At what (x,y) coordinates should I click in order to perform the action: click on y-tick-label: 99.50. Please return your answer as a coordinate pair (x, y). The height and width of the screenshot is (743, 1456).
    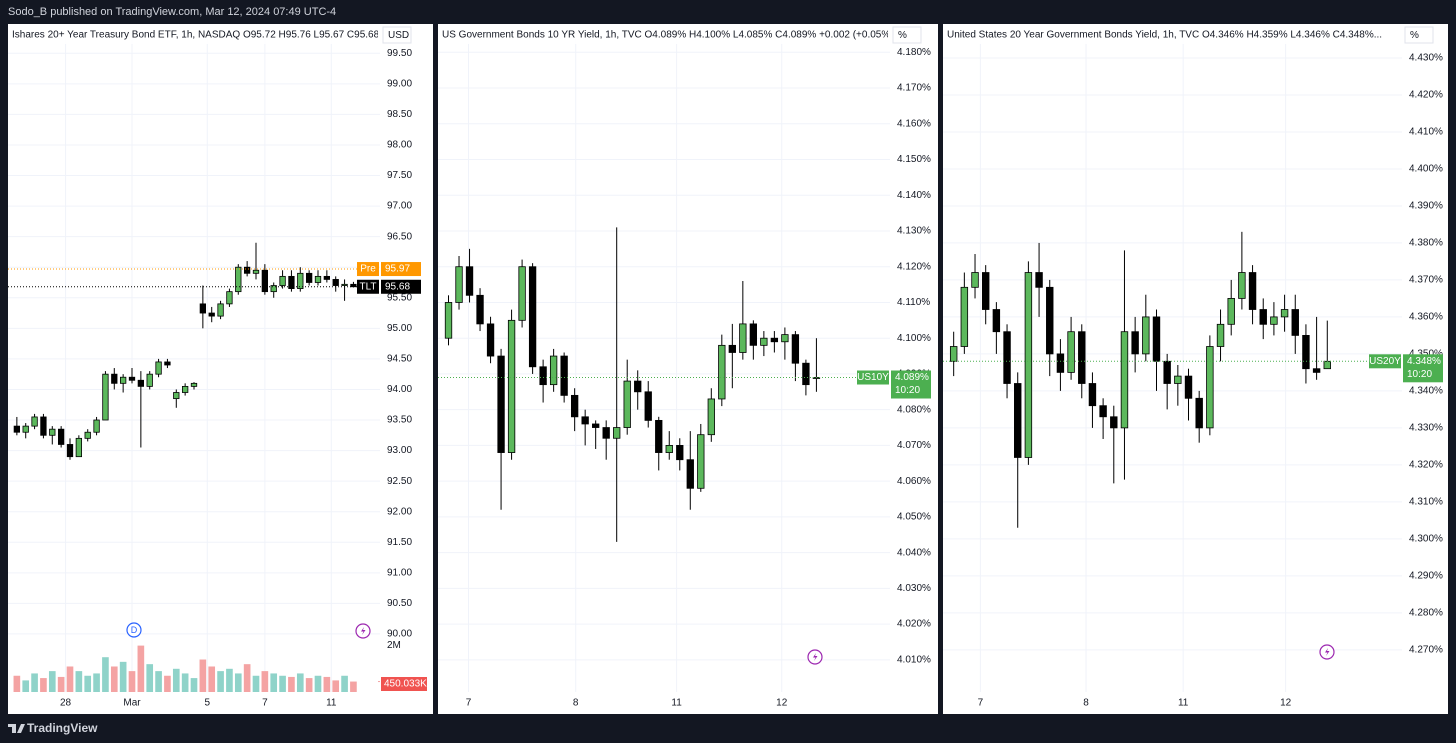
    Looking at the image, I should click on (399, 53).